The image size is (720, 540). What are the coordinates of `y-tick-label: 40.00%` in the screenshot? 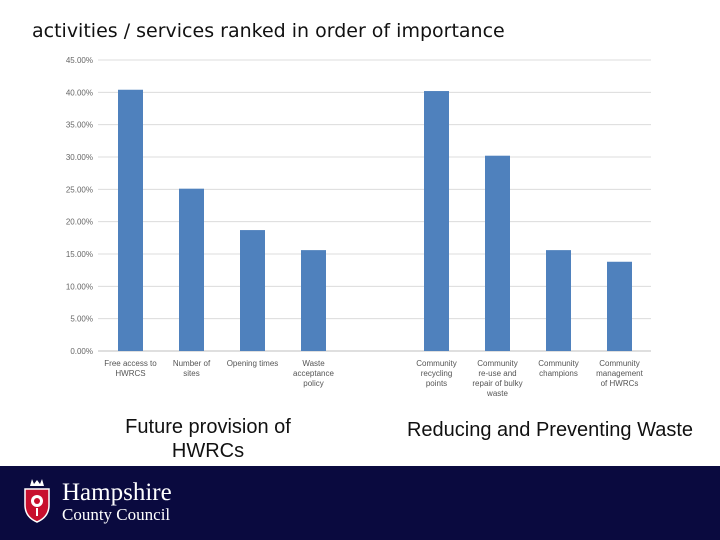 It's located at (79, 92).